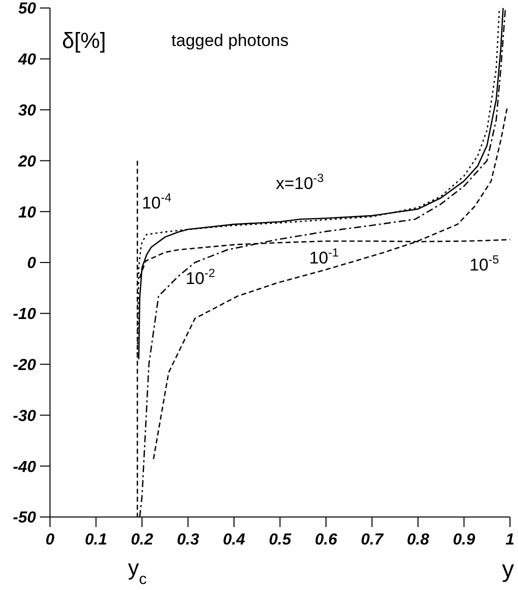  I want to click on y-tick-label: 40, so click(26, 60).